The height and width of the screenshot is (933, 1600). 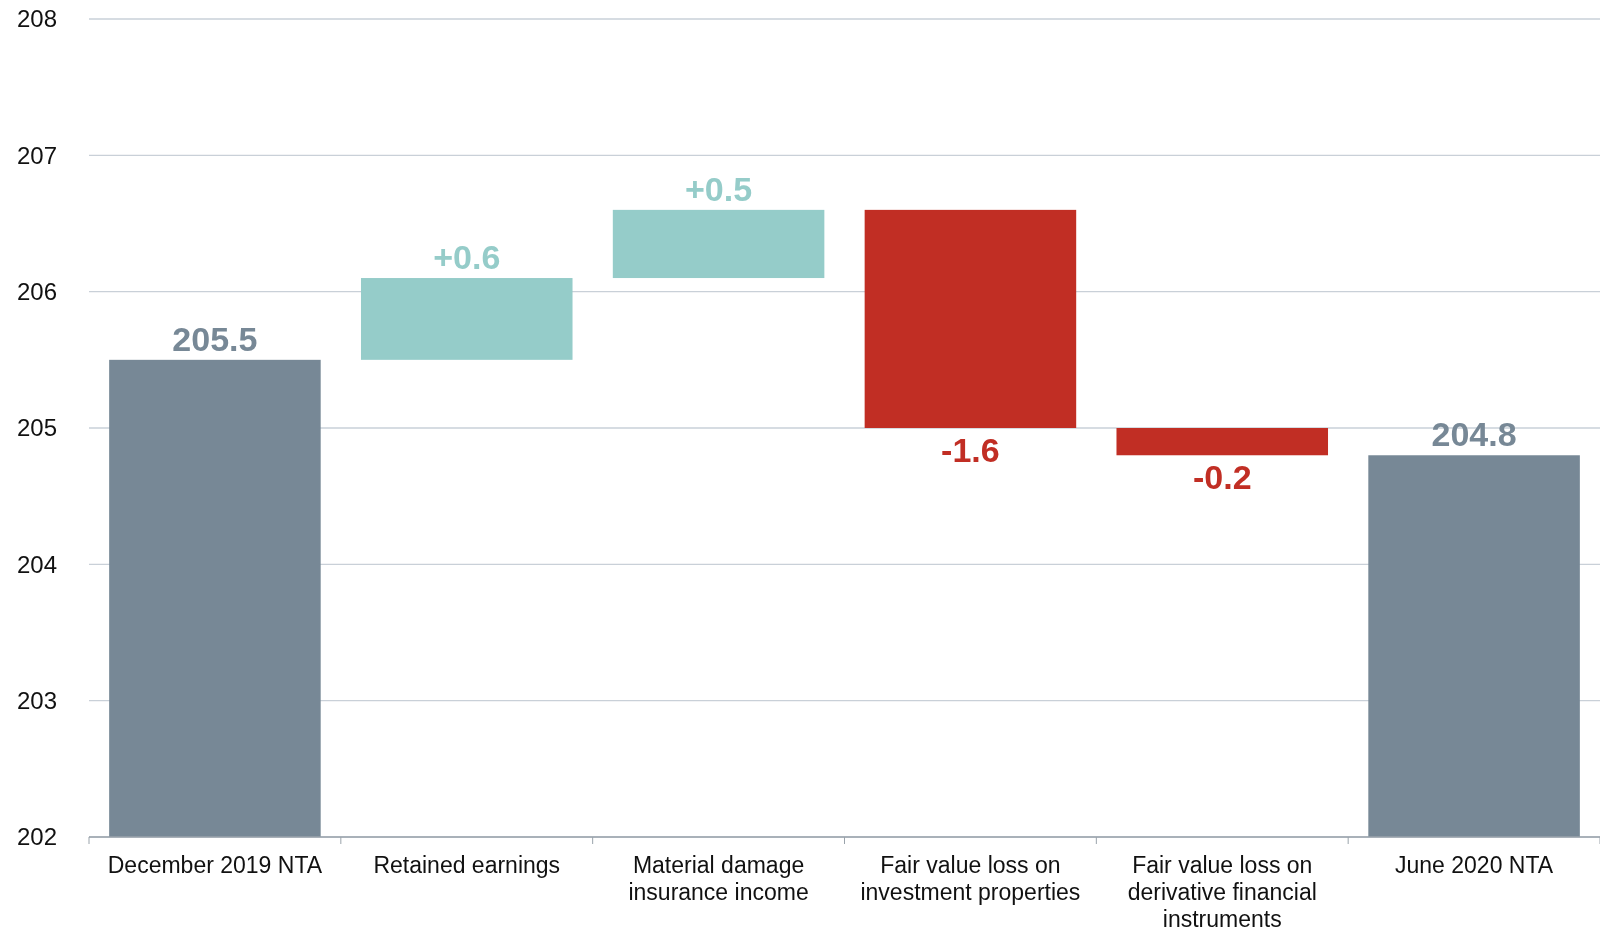 What do you see at coordinates (37, 837) in the screenshot?
I see `y-tick-label: 202` at bounding box center [37, 837].